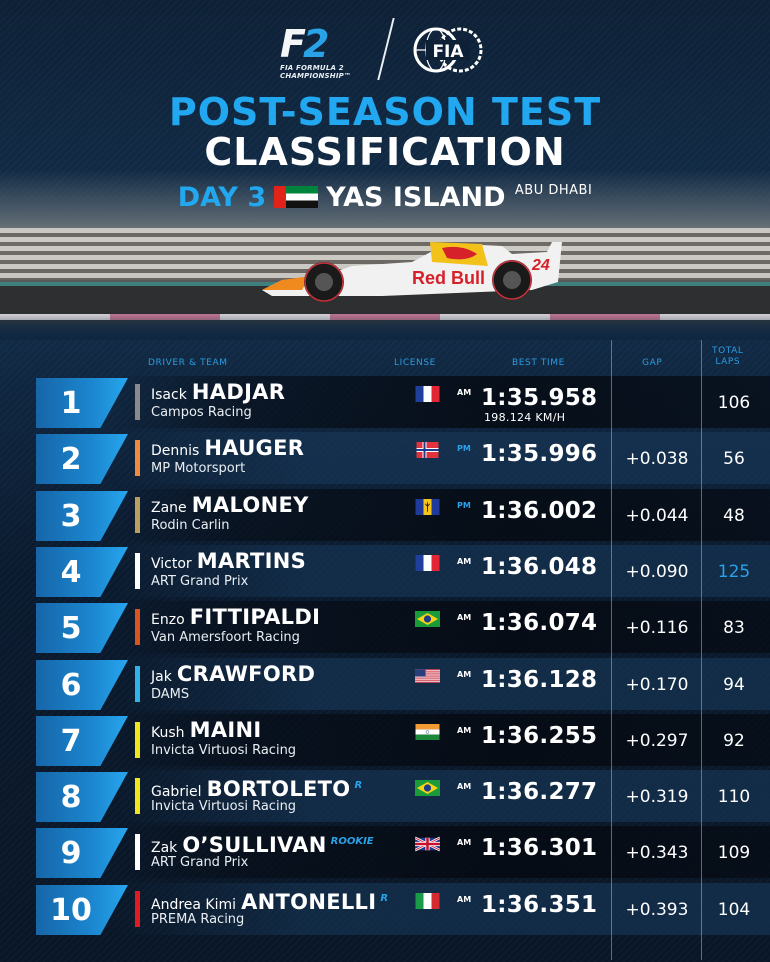 This screenshot has height=962, width=770. I want to click on driver-name: Enzo FITTIPALDI, so click(235, 618).